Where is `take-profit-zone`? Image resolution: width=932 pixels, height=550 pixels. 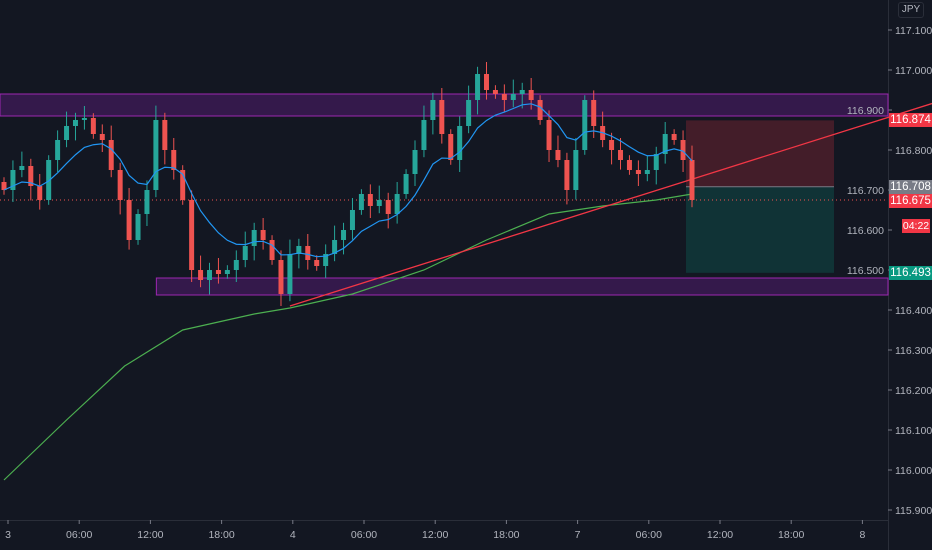 take-profit-zone is located at coordinates (760, 229).